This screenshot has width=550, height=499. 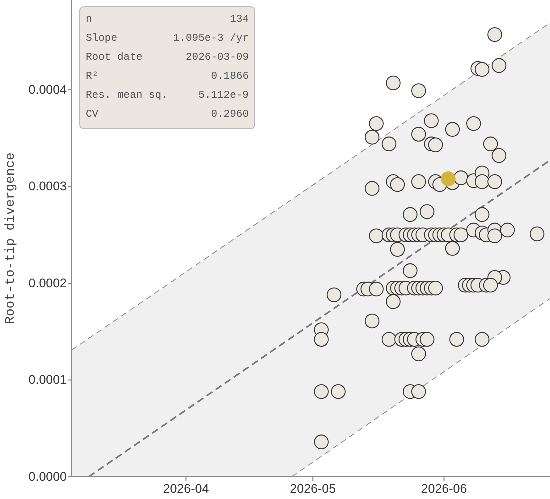 What do you see at coordinates (186, 489) in the screenshot?
I see `x-tick-label: 2026-04` at bounding box center [186, 489].